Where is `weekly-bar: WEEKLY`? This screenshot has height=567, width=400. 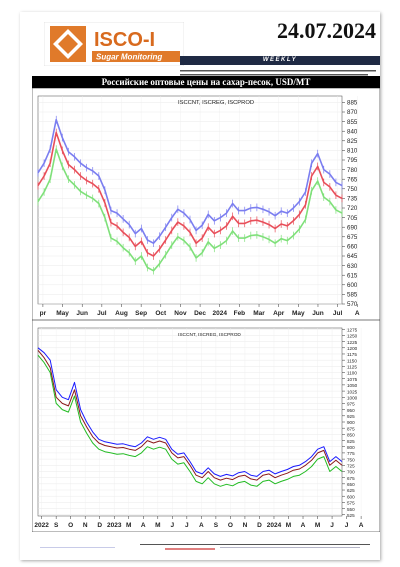 weekly-bar: WEEKLY is located at coordinates (280, 60).